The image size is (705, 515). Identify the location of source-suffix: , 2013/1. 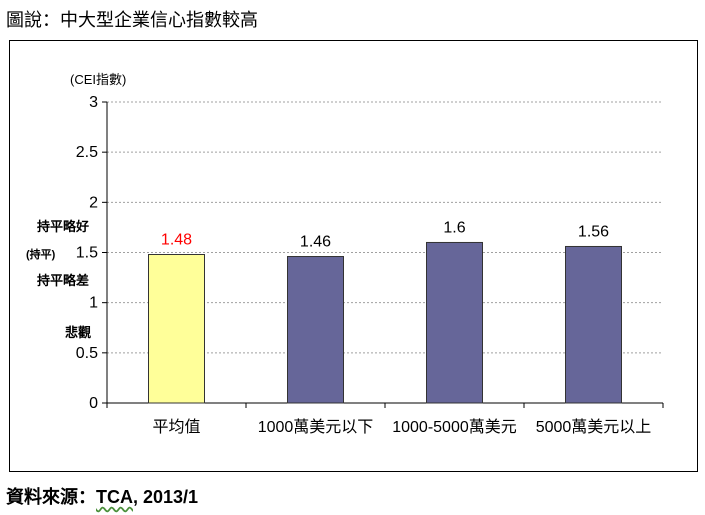
(166, 497).